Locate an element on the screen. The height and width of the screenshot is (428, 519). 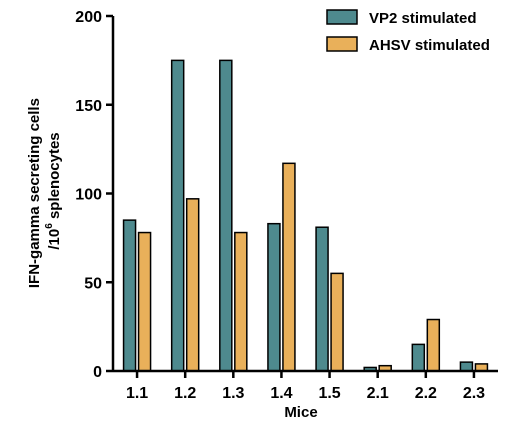
x-axis-title: Mice is located at coordinates (300, 412).